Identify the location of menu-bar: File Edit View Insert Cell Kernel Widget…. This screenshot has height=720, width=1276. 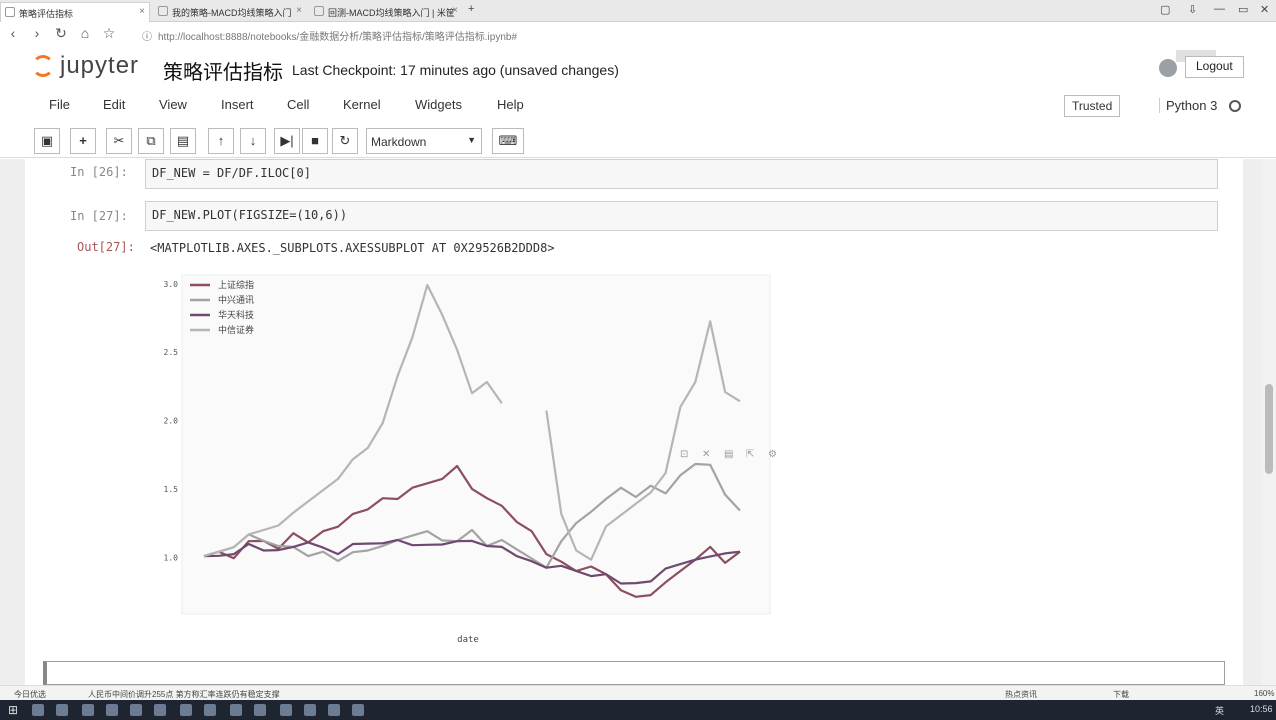
(638, 106).